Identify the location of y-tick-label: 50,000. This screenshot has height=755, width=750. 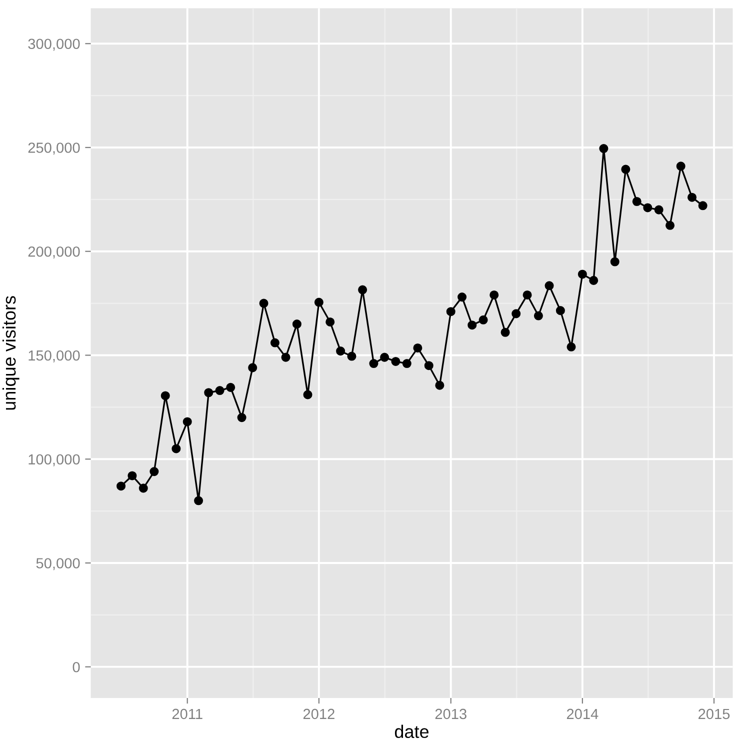
(58, 564).